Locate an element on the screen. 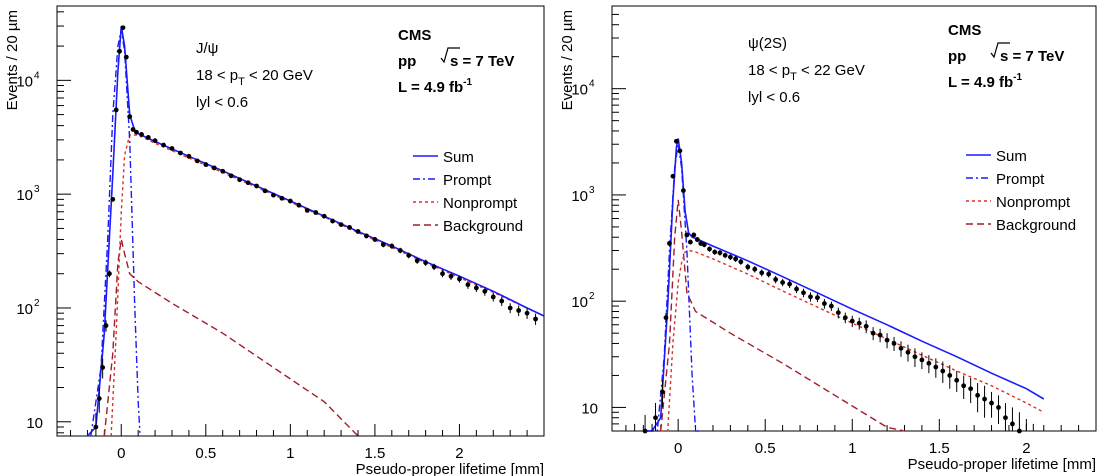 The height and width of the screenshot is (476, 1108). lumi-label: L = 4.9 fb-1 is located at coordinates (985, 81).